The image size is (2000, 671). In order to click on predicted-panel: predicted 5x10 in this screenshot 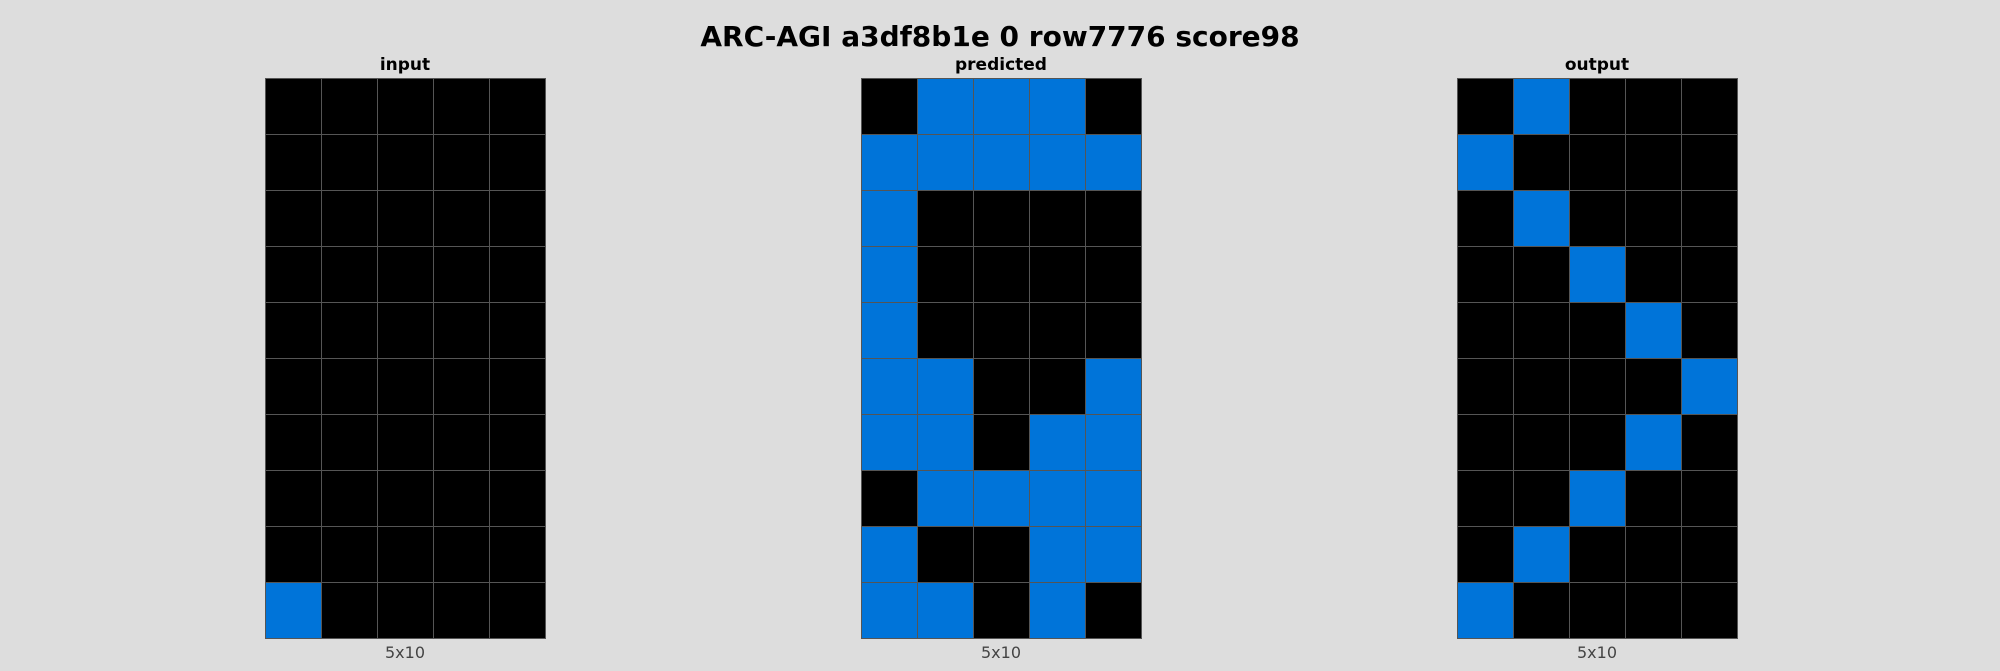, I will do `click(1001, 358)`.